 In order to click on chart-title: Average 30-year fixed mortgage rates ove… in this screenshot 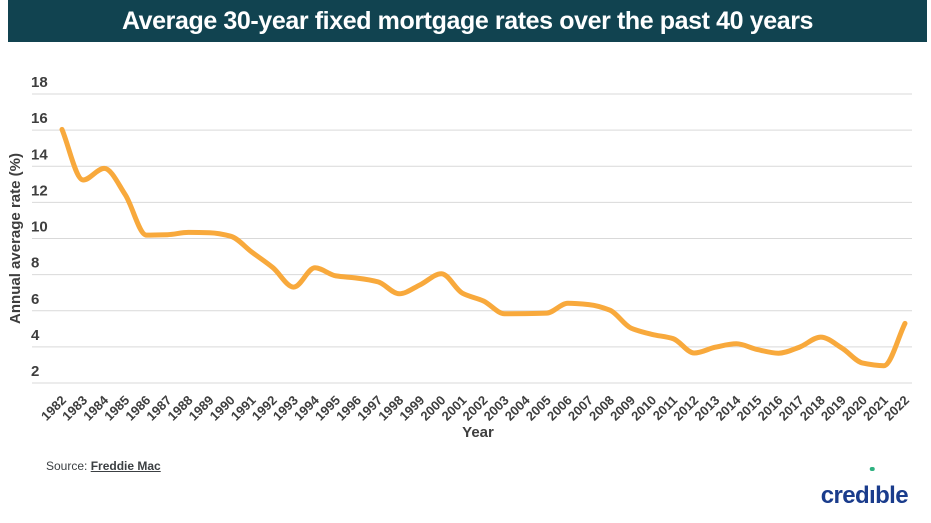, I will do `click(467, 20)`.